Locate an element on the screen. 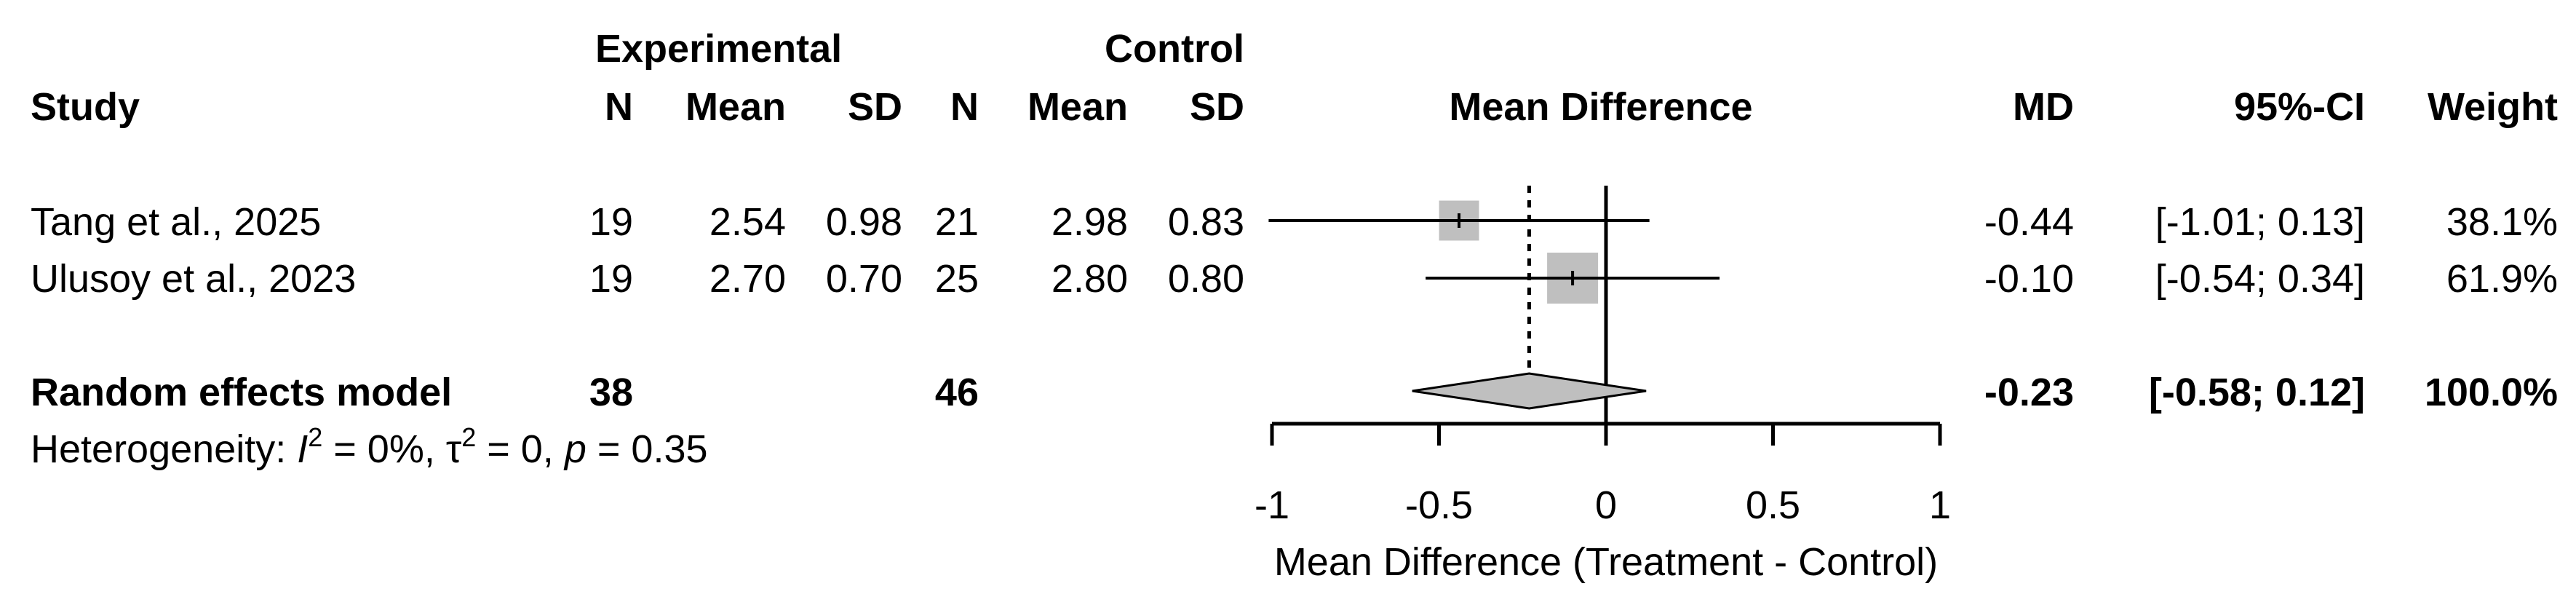 The width and height of the screenshot is (2576, 605). ctrl-n-value: 21 is located at coordinates (956, 222).